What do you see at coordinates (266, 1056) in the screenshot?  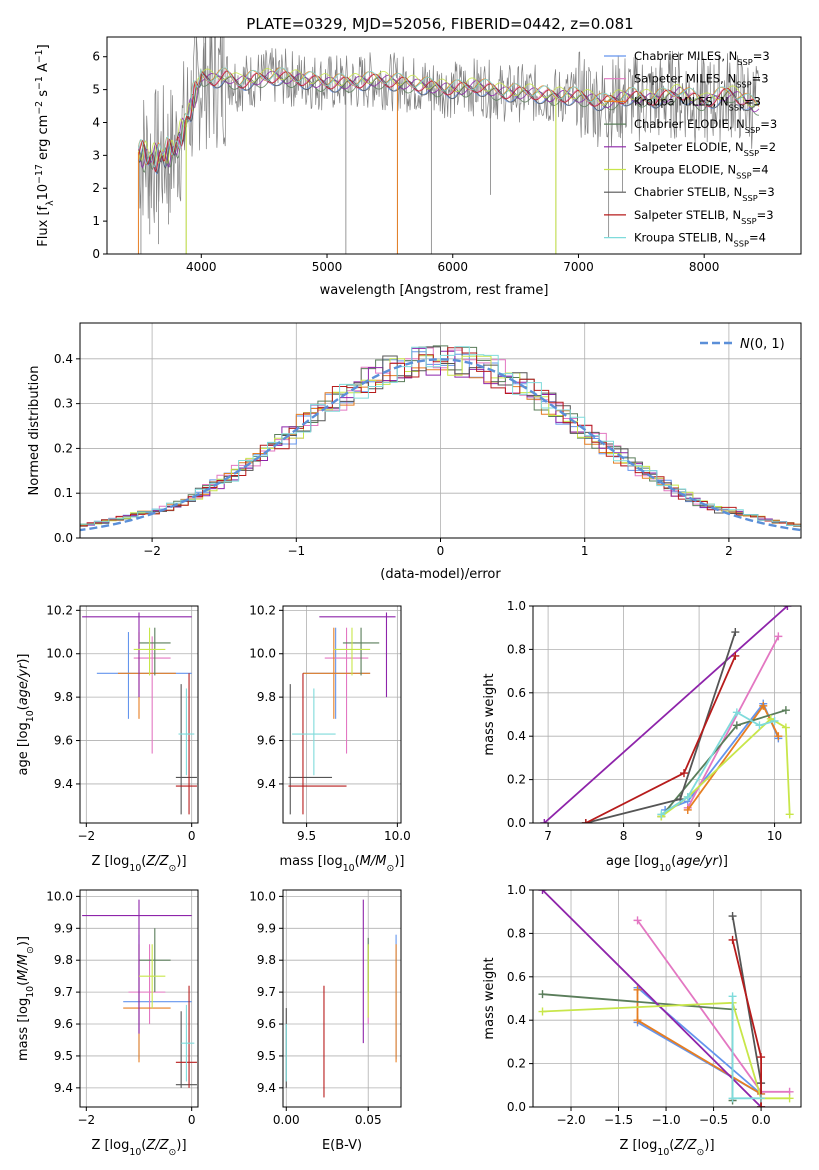 I see `y-tick-label: 9.5` at bounding box center [266, 1056].